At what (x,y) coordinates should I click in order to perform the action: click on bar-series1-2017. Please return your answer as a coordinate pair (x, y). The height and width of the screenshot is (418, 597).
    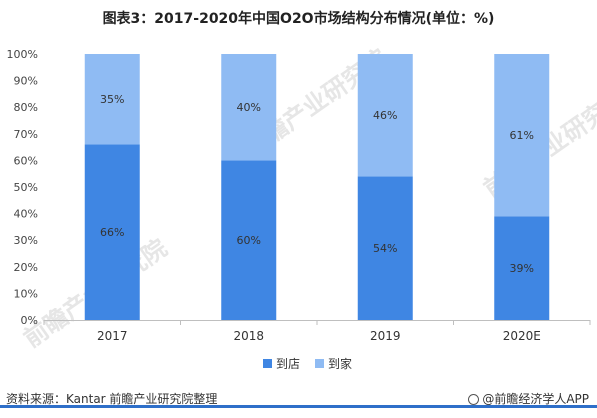
    Looking at the image, I should click on (112, 232).